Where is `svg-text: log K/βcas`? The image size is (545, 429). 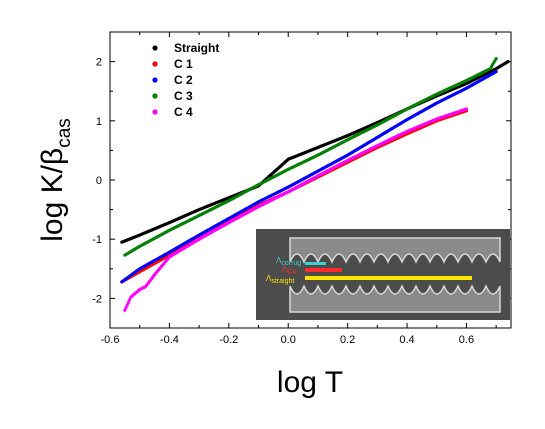 svg-text: log K/βcas is located at coordinates (55, 180).